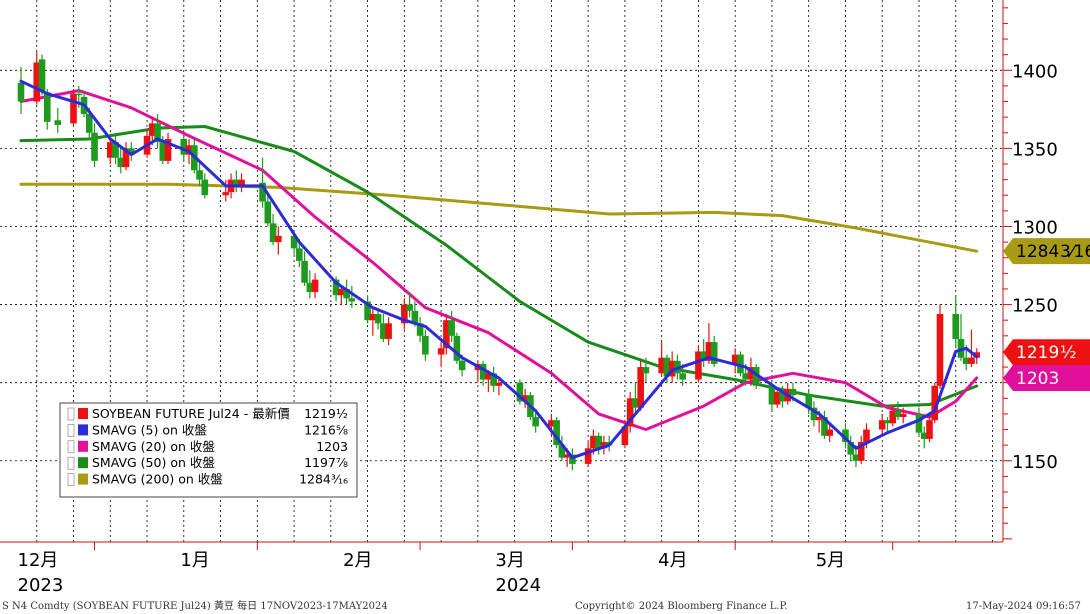 The width and height of the screenshot is (1090, 614). Describe the element at coordinates (1037, 379) in the screenshot. I see `price-tag-value: 1203` at that location.